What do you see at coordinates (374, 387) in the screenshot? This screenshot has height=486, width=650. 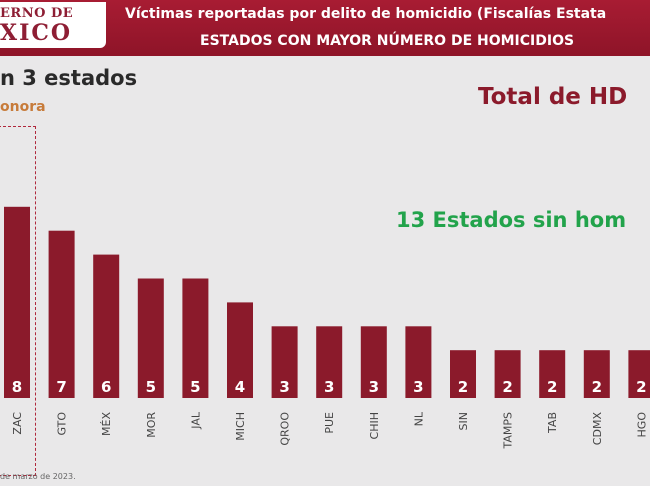 I see `value-label-chih: 3` at bounding box center [374, 387].